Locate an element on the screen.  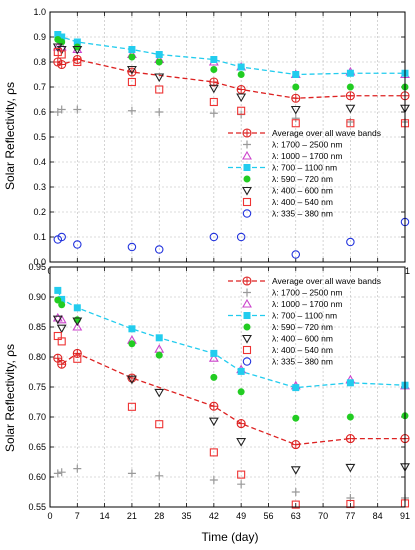
x-tick-label: 0 is located at coordinates (49, 516).